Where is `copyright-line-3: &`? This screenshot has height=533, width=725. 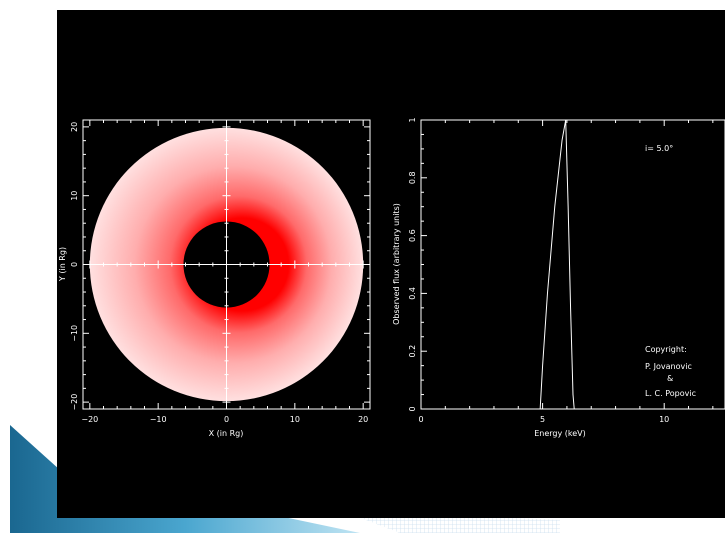 copyright-line-3: & is located at coordinates (670, 378).